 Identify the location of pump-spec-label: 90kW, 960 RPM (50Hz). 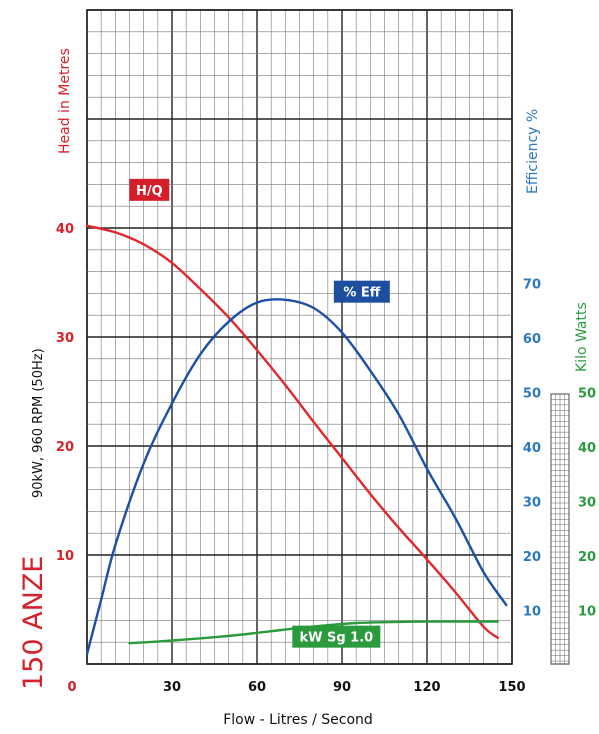
(38, 423).